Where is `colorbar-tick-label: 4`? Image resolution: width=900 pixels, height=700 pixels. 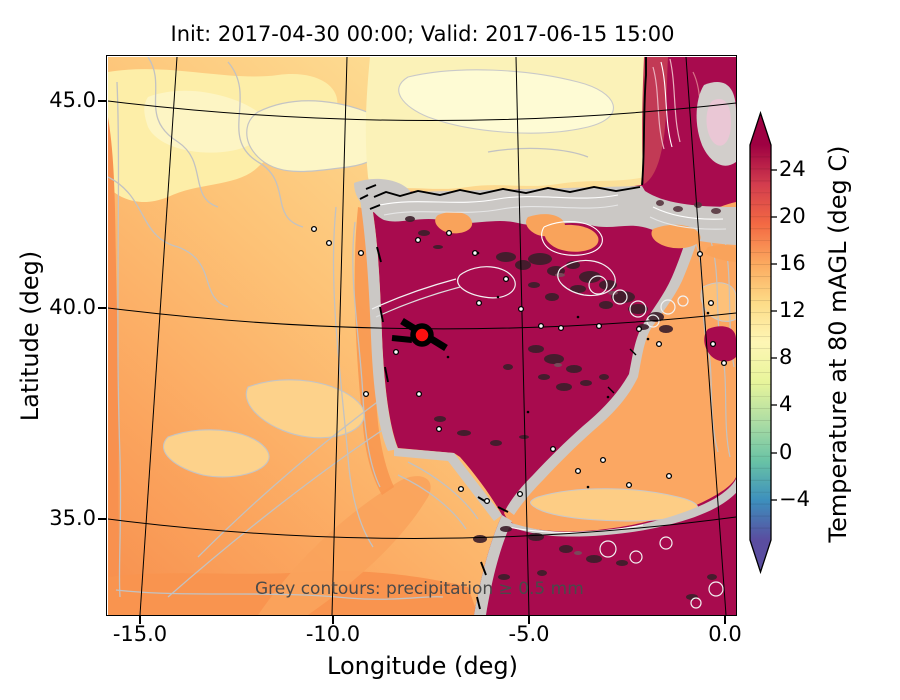 colorbar-tick-label: 4 is located at coordinates (786, 404).